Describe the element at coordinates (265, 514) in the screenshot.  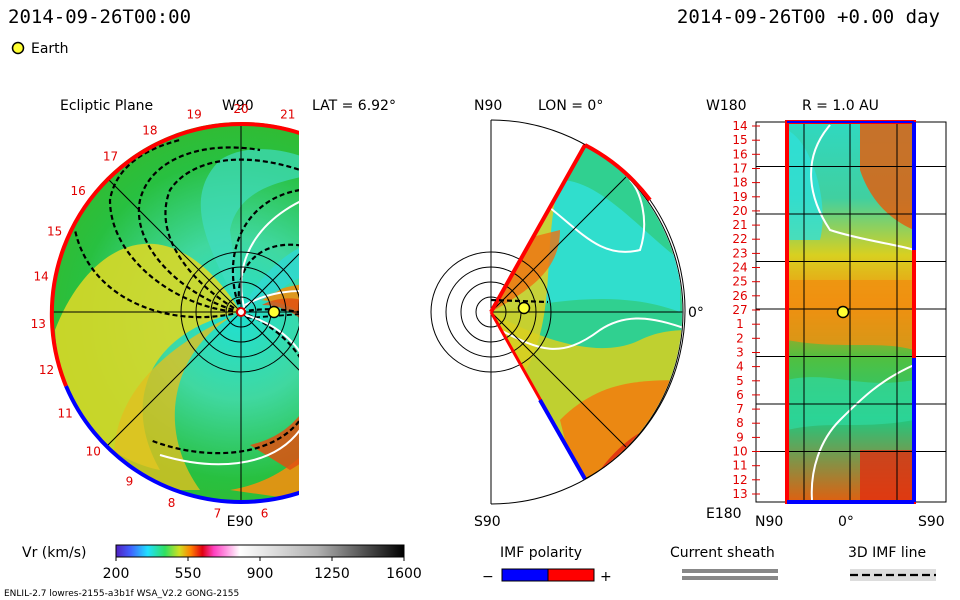
I see `carrington-tick: 6` at that location.